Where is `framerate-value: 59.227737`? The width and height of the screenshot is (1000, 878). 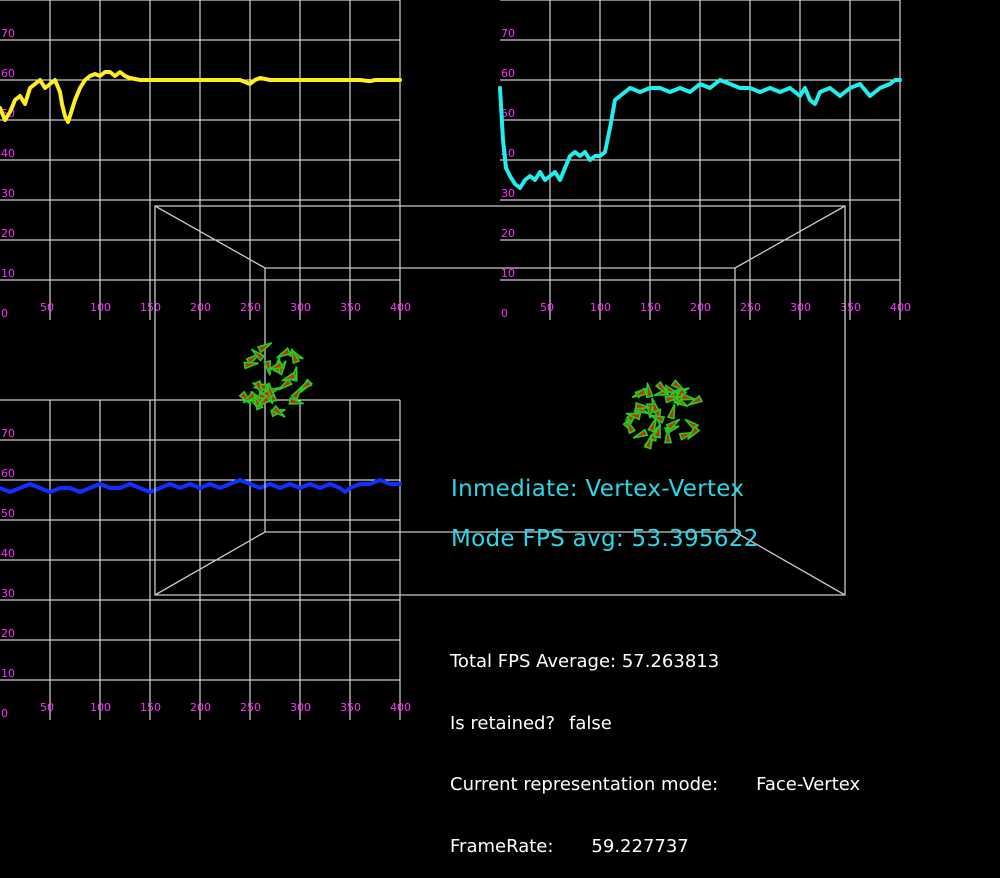 framerate-value: 59.227737 is located at coordinates (640, 846).